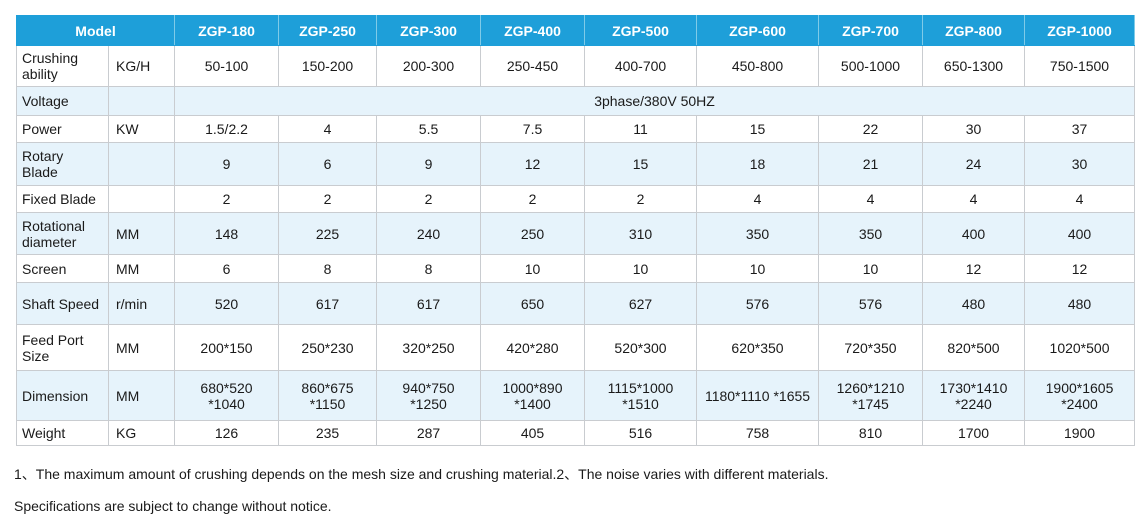  I want to click on table-cell: 650-1300, so click(974, 66).